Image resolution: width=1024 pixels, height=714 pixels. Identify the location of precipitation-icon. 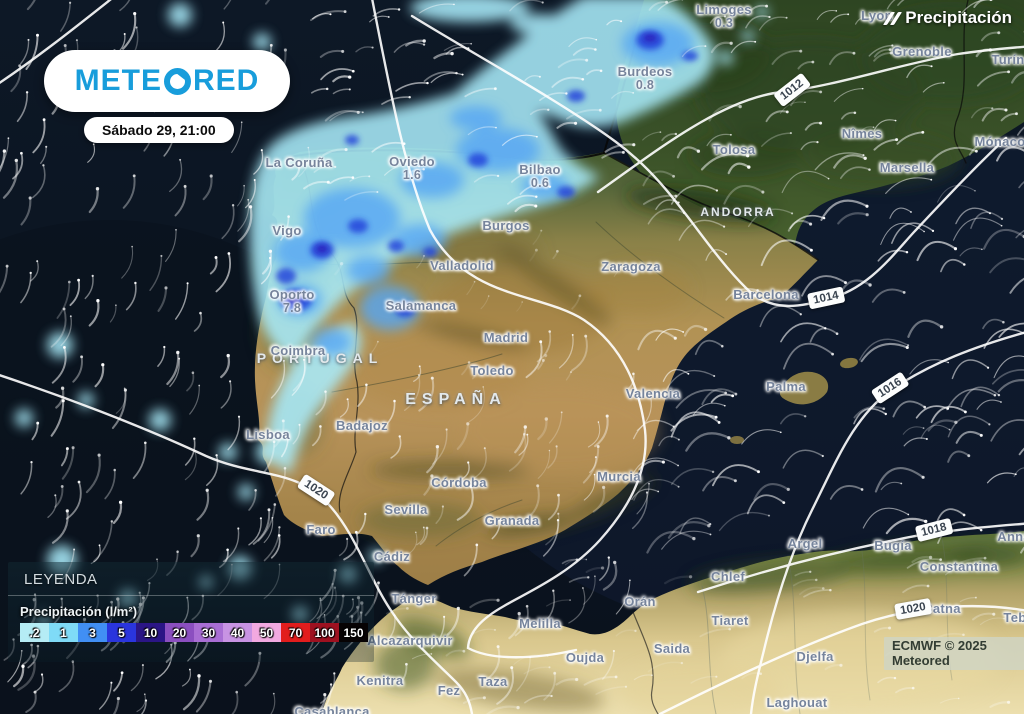
(893, 18).